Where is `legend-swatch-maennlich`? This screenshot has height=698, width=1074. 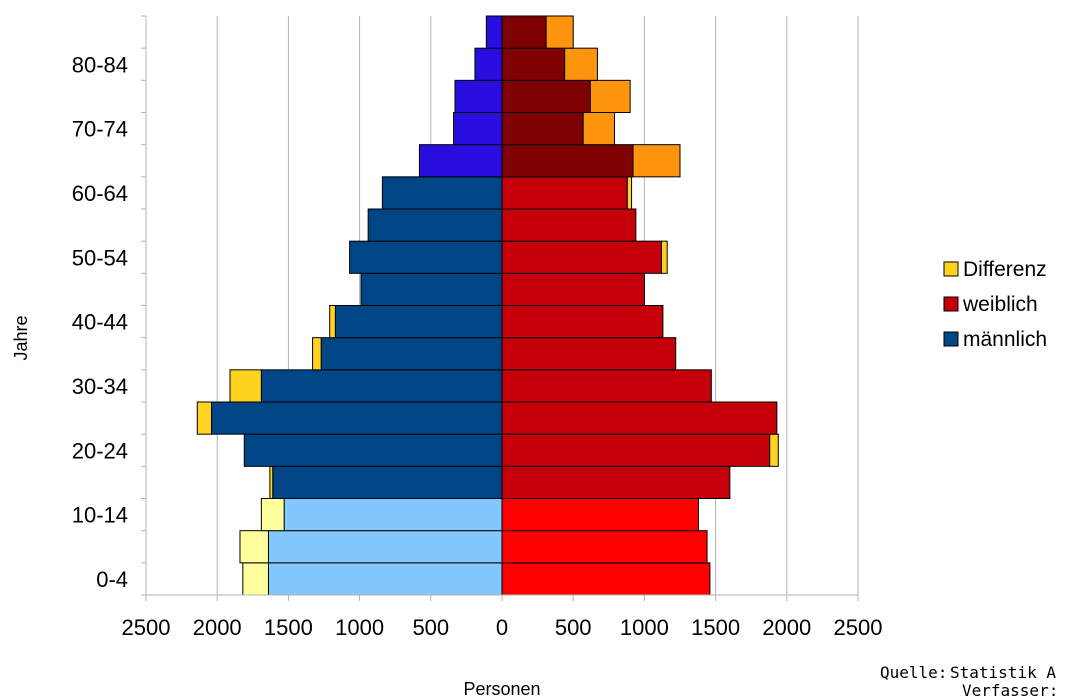 legend-swatch-maennlich is located at coordinates (951, 339).